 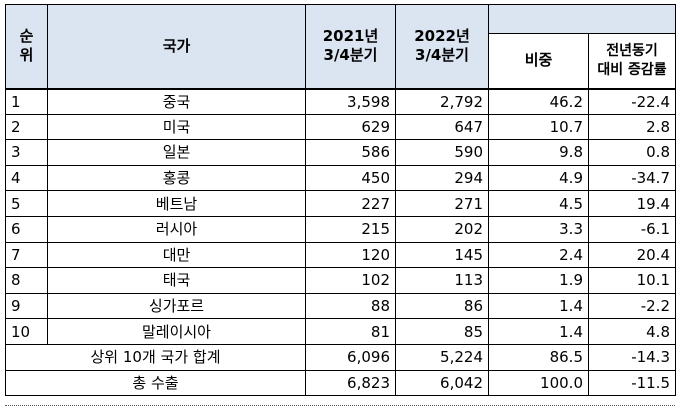 I want to click on ratio-cell: 4.9, so click(x=538, y=178).